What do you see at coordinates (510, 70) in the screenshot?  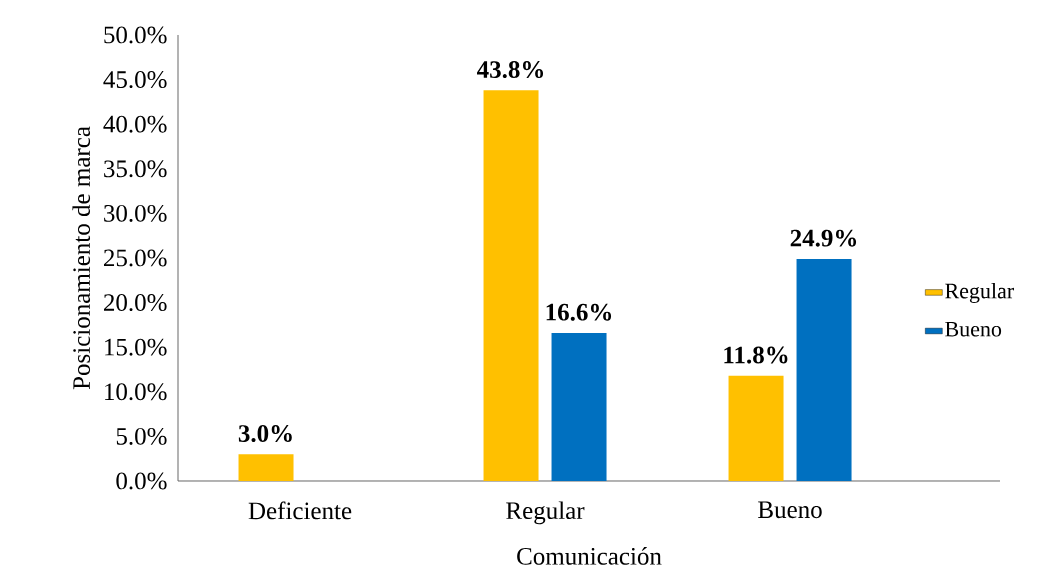 I see `data-label: 43.8%` at bounding box center [510, 70].